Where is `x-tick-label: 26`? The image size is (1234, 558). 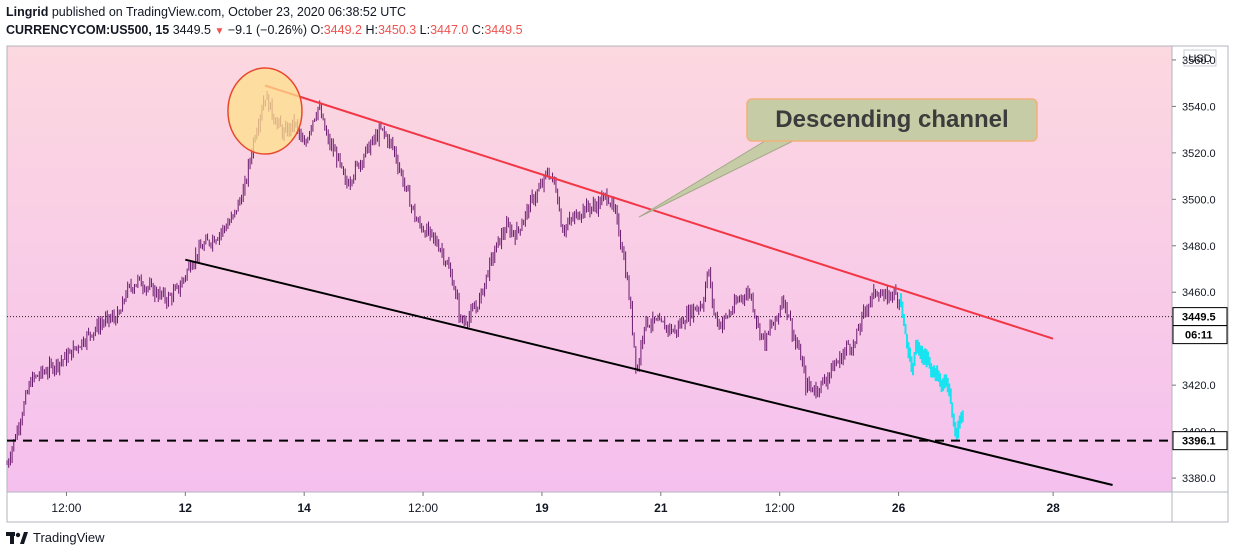 x-tick-label: 26 is located at coordinates (899, 508).